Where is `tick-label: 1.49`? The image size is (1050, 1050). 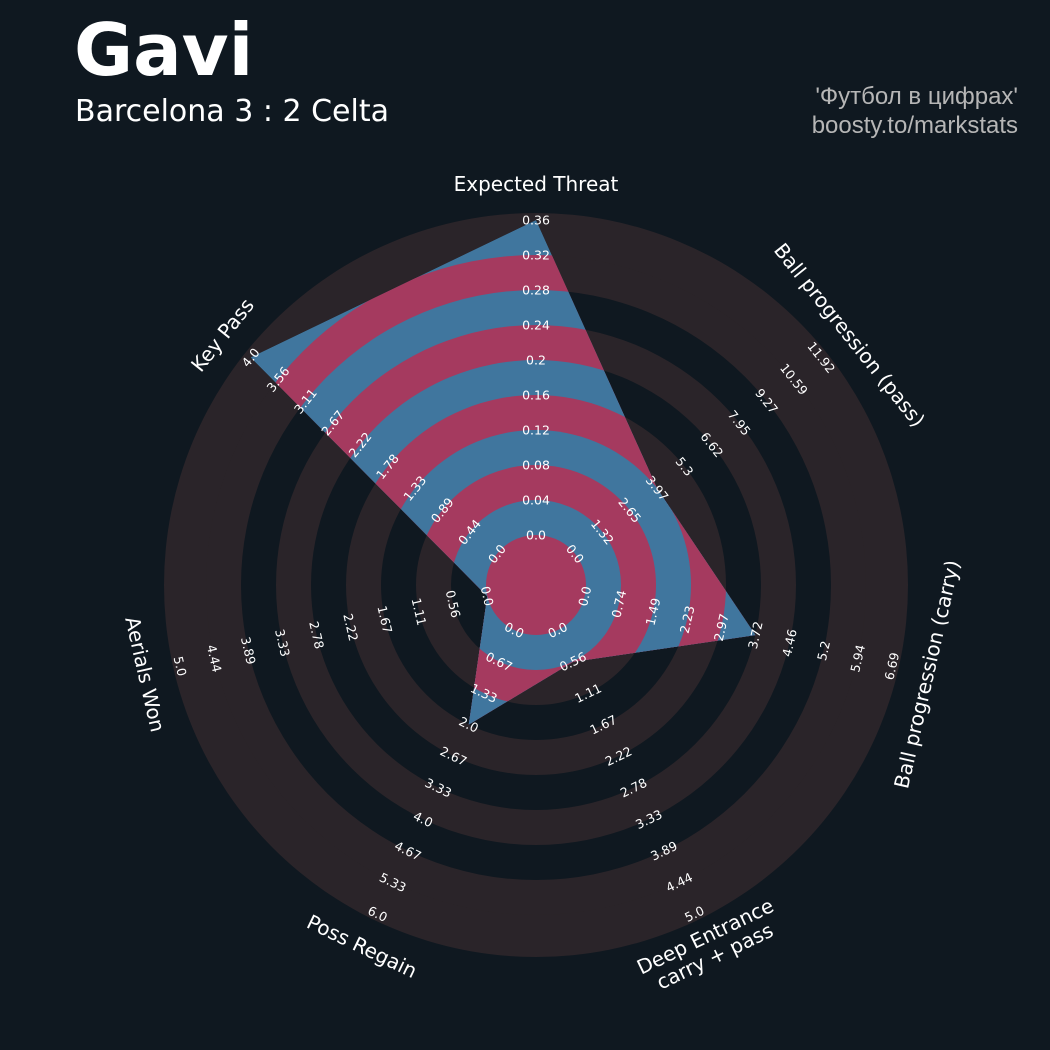 tick-label: 1.49 is located at coordinates (653, 611).